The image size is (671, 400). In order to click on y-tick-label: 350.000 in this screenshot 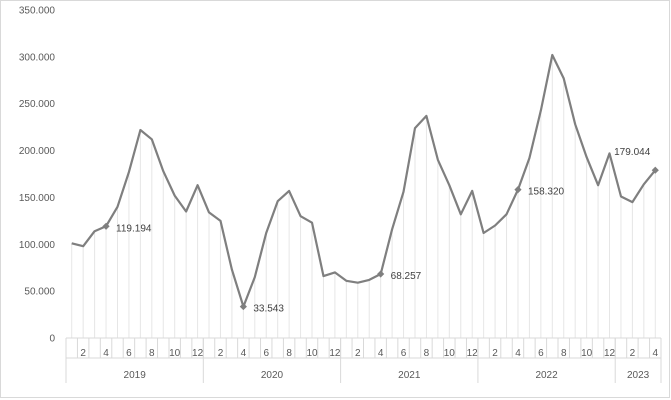, I will do `click(37, 11)`.